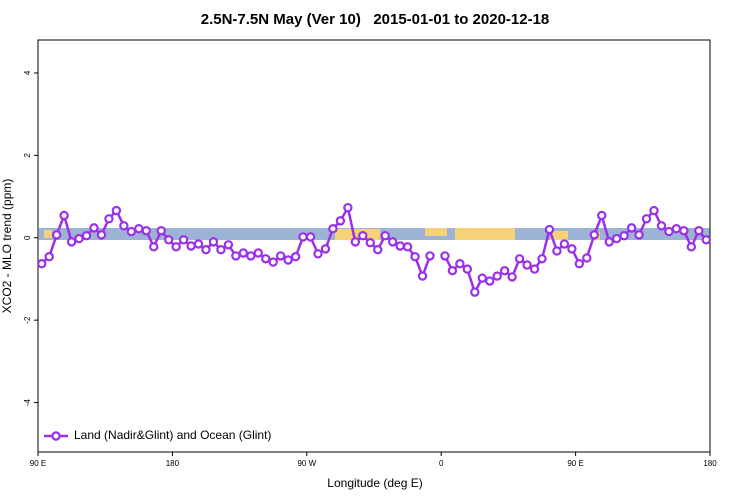 The image size is (750, 500). Describe the element at coordinates (575, 463) in the screenshot. I see `x-tick-label: 90 E` at that location.